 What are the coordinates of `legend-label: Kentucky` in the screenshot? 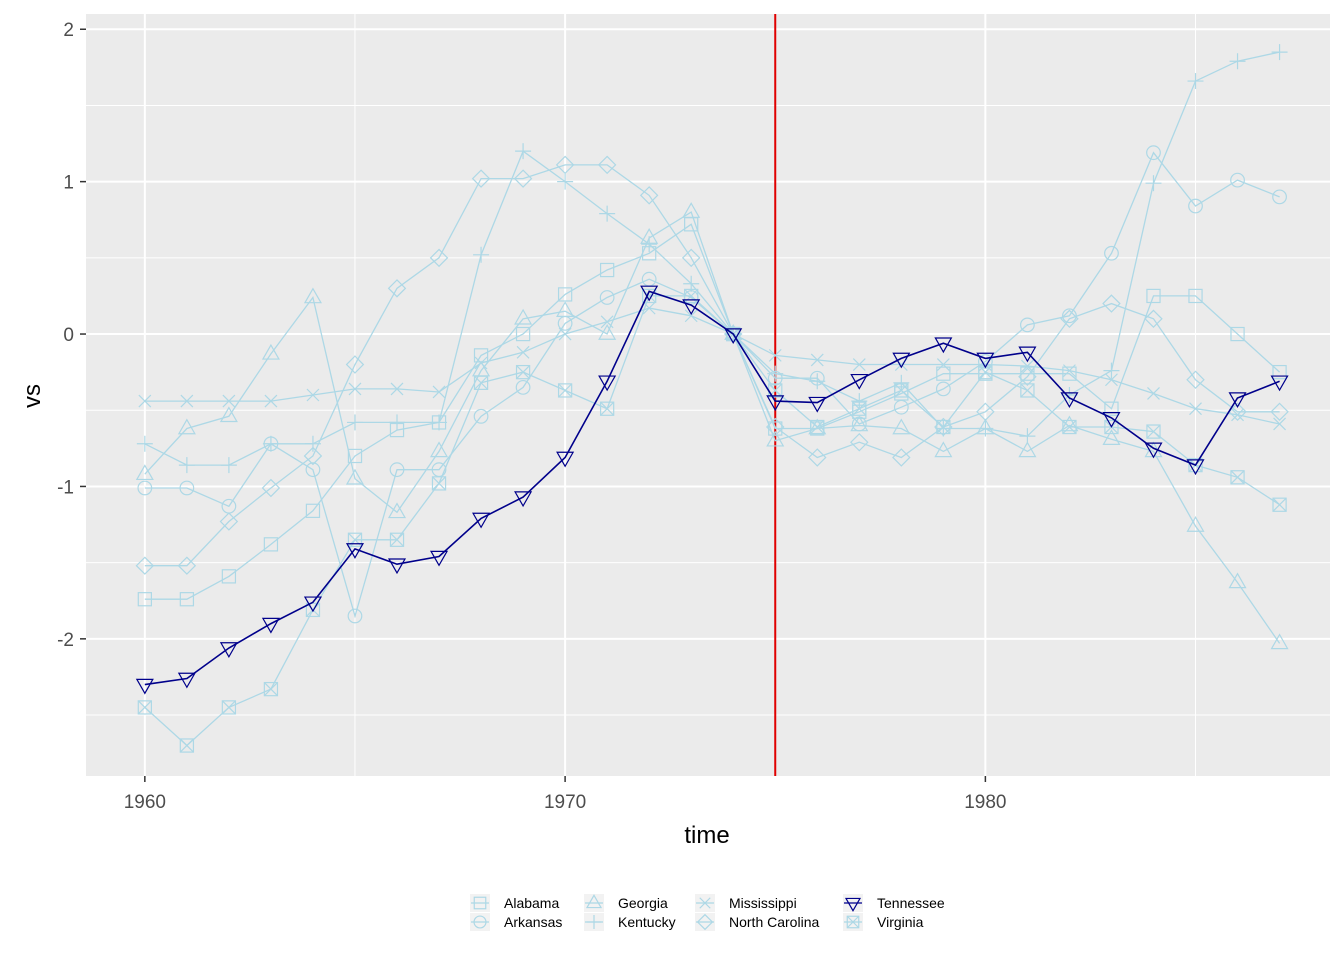 It's located at (647, 922).